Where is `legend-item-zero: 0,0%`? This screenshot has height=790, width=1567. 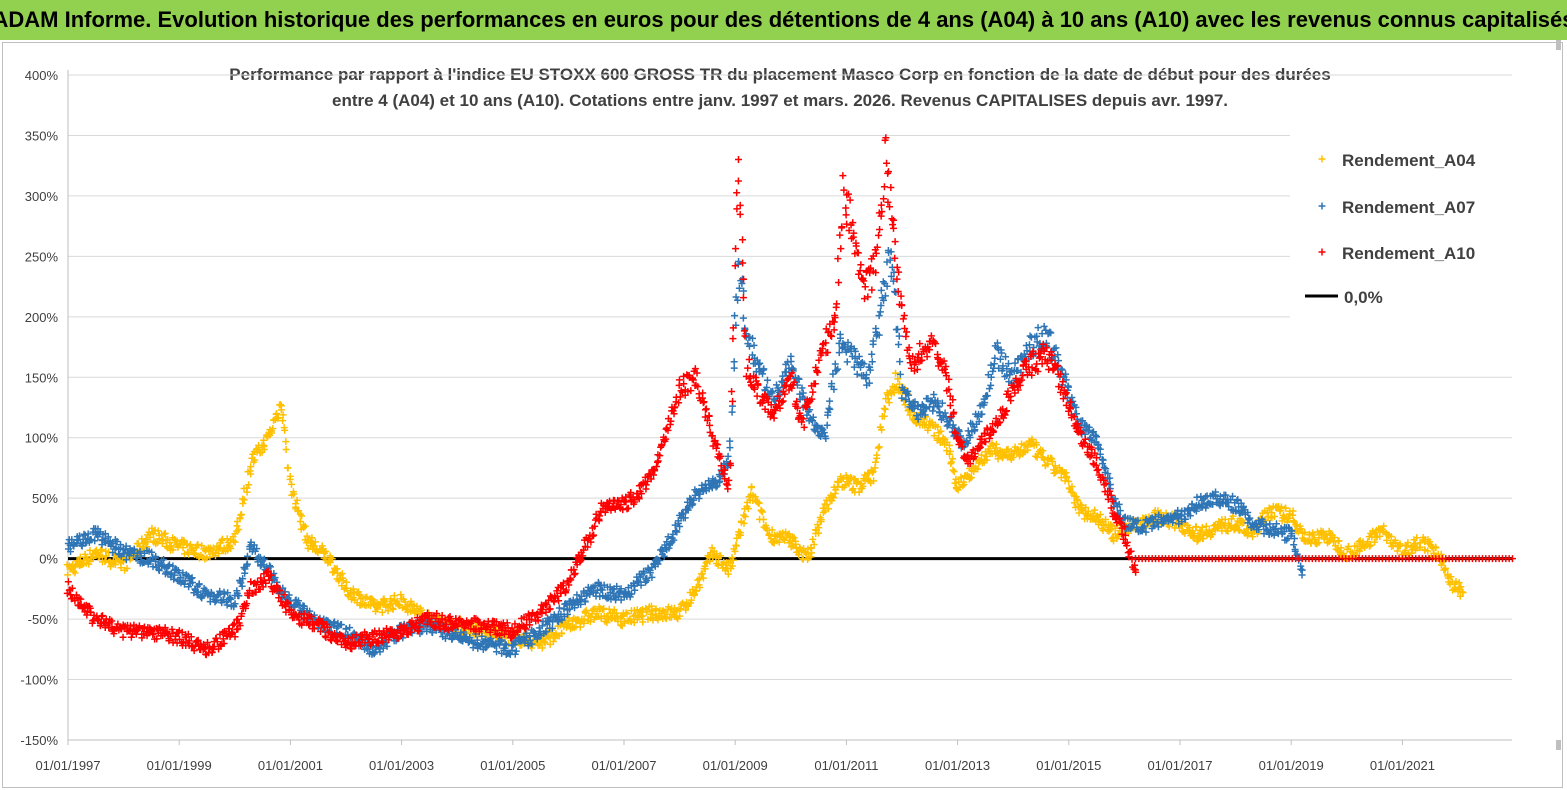 legend-item-zero: 0,0% is located at coordinates (1363, 297).